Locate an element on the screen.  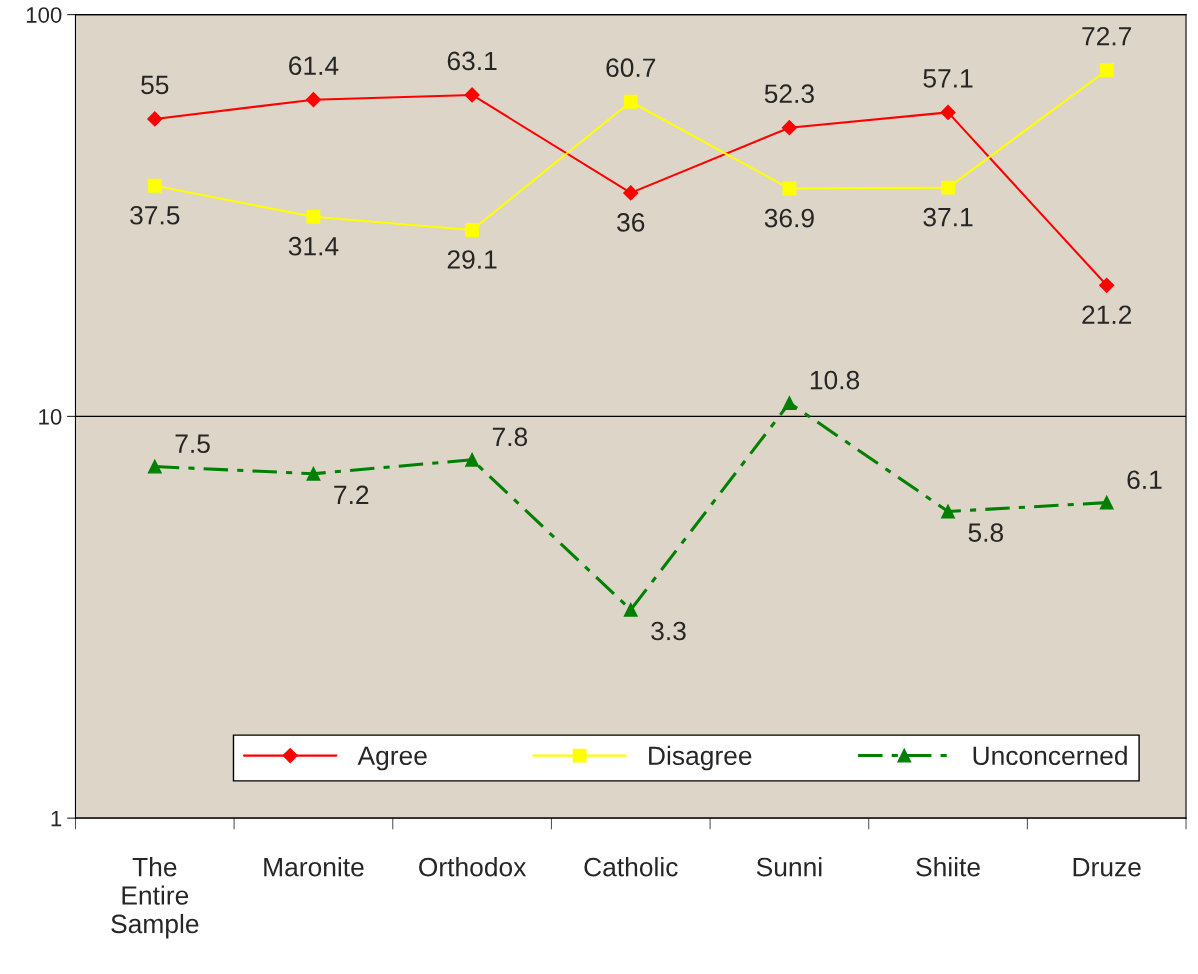
data-label: 60.7 is located at coordinates (631, 68).